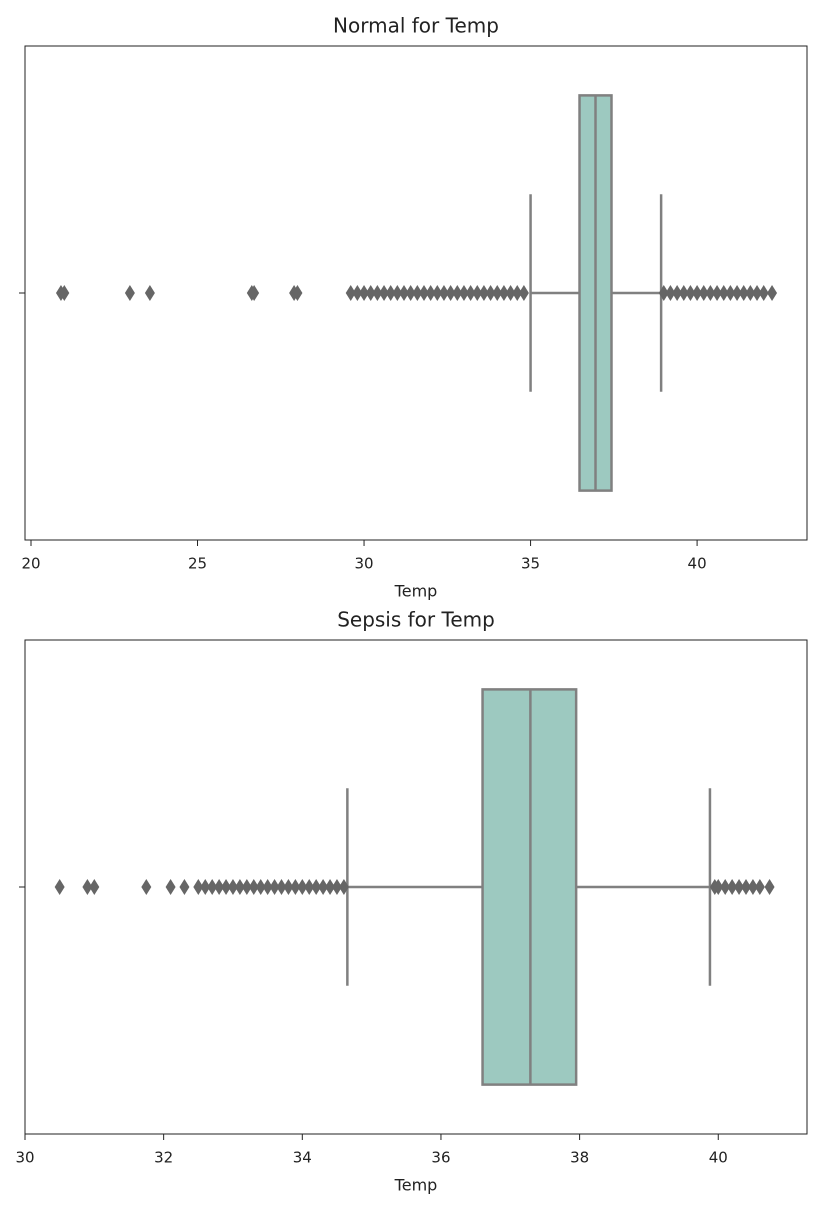 This screenshot has height=1214, width=822. I want to click on x-tick-label: 36, so click(440, 1158).